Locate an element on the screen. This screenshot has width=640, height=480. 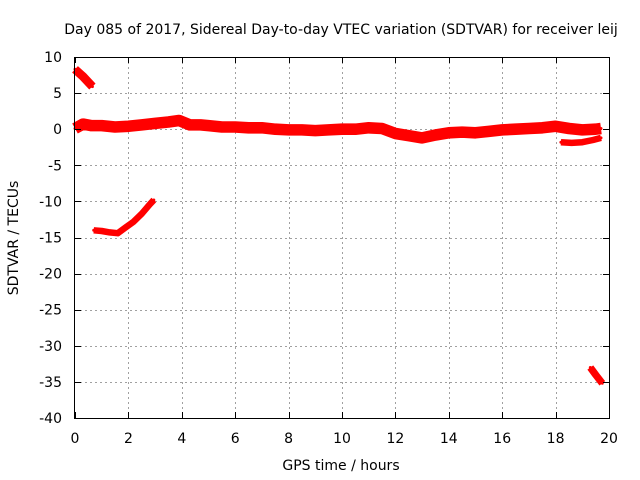
y-tick-label: -20 is located at coordinates (50, 275).